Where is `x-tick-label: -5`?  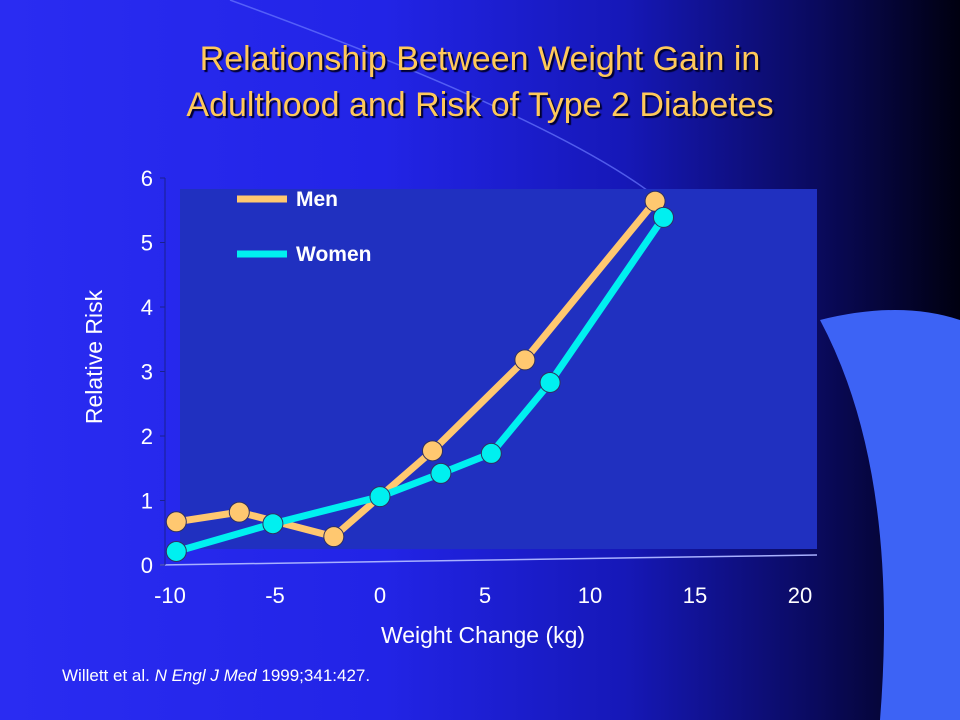
x-tick-label: -5 is located at coordinates (275, 595).